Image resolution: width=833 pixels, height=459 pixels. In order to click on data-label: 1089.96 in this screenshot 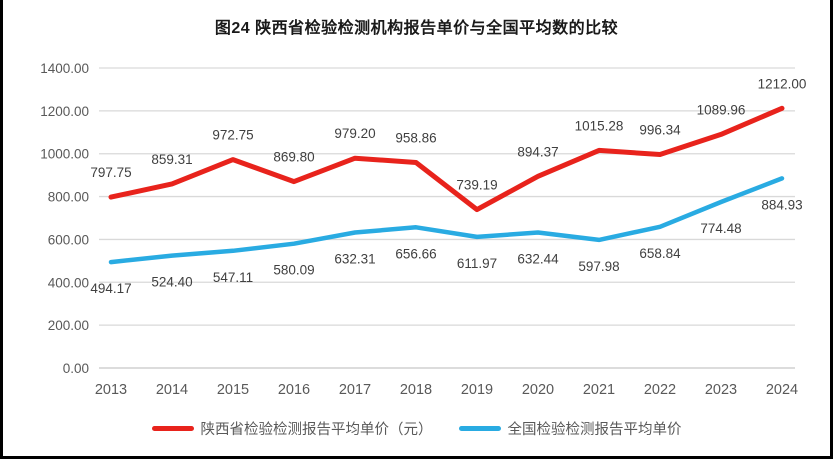, I will do `click(721, 109)`.